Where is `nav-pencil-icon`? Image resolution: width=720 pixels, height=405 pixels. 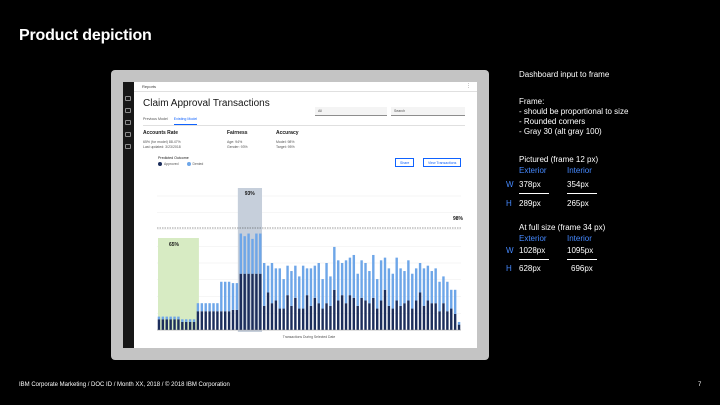
nav-pencil-icon is located at coordinates (128, 98).